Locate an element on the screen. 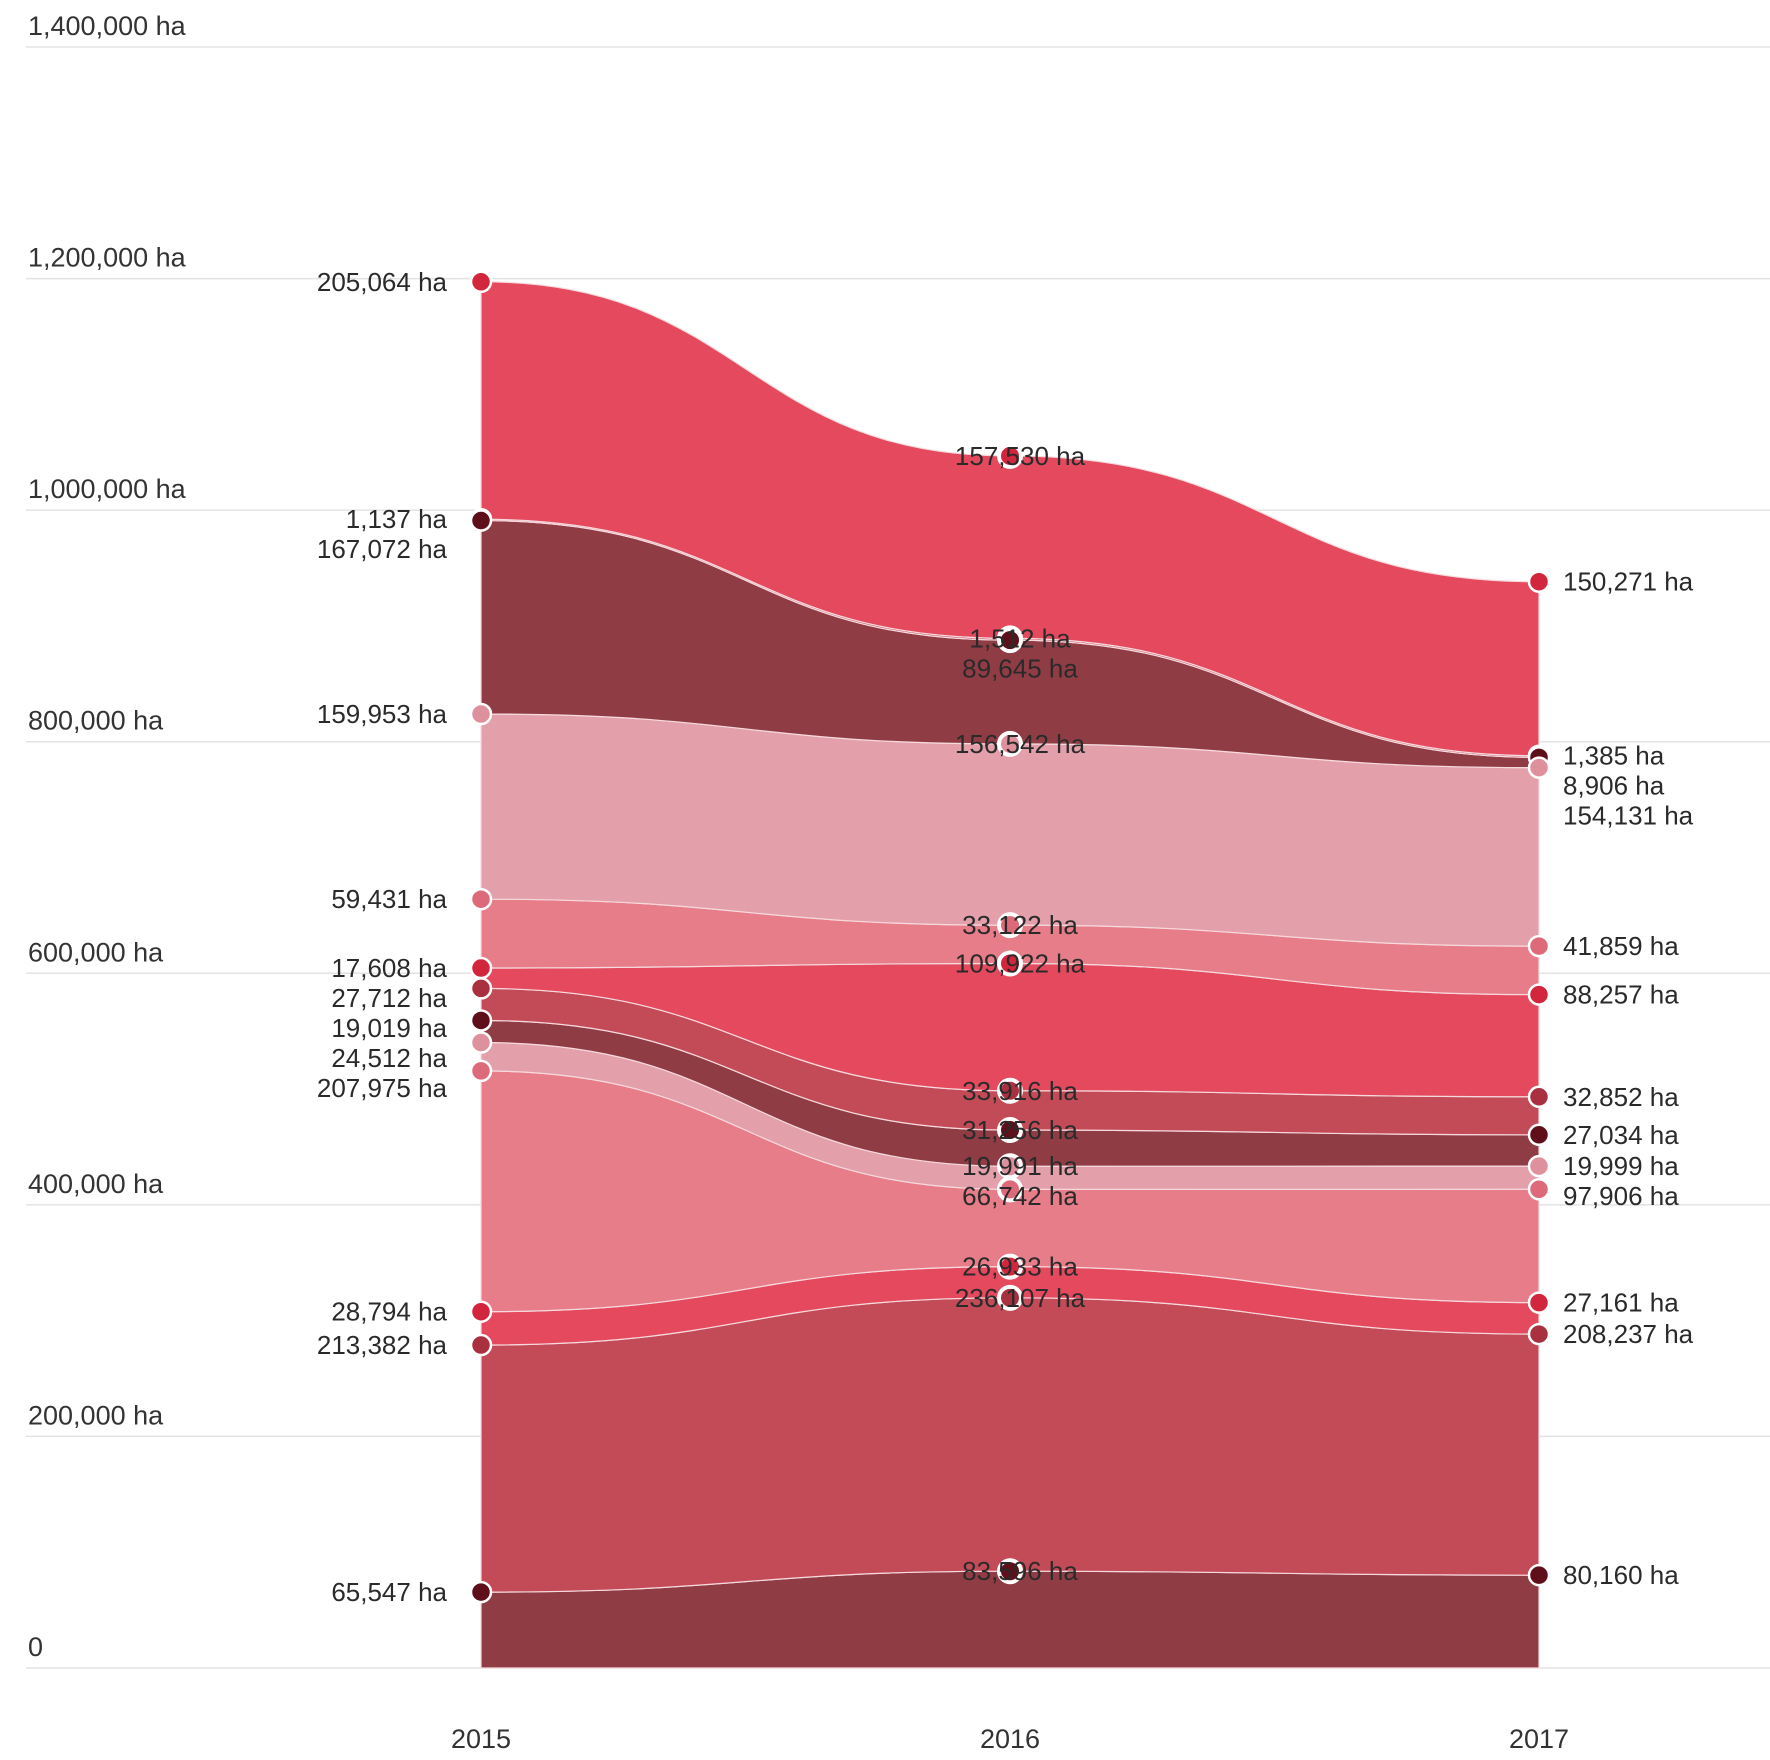  value-label: 109,922 ha is located at coordinates (1020, 963).